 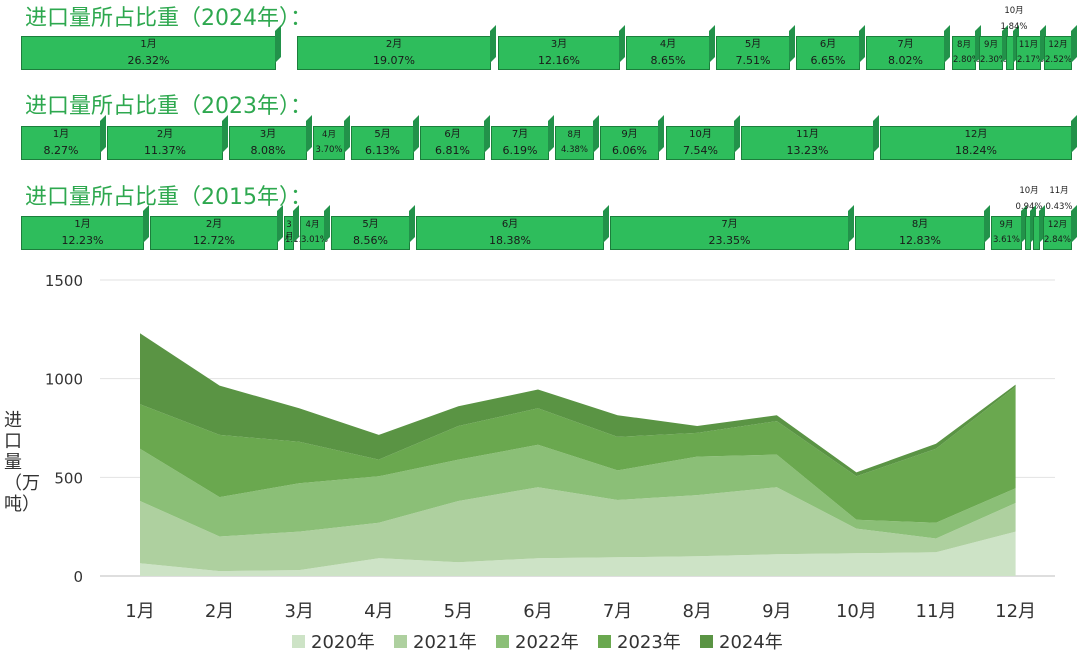 I want to click on bar-segment: 7月 23.35%, so click(x=729, y=233).